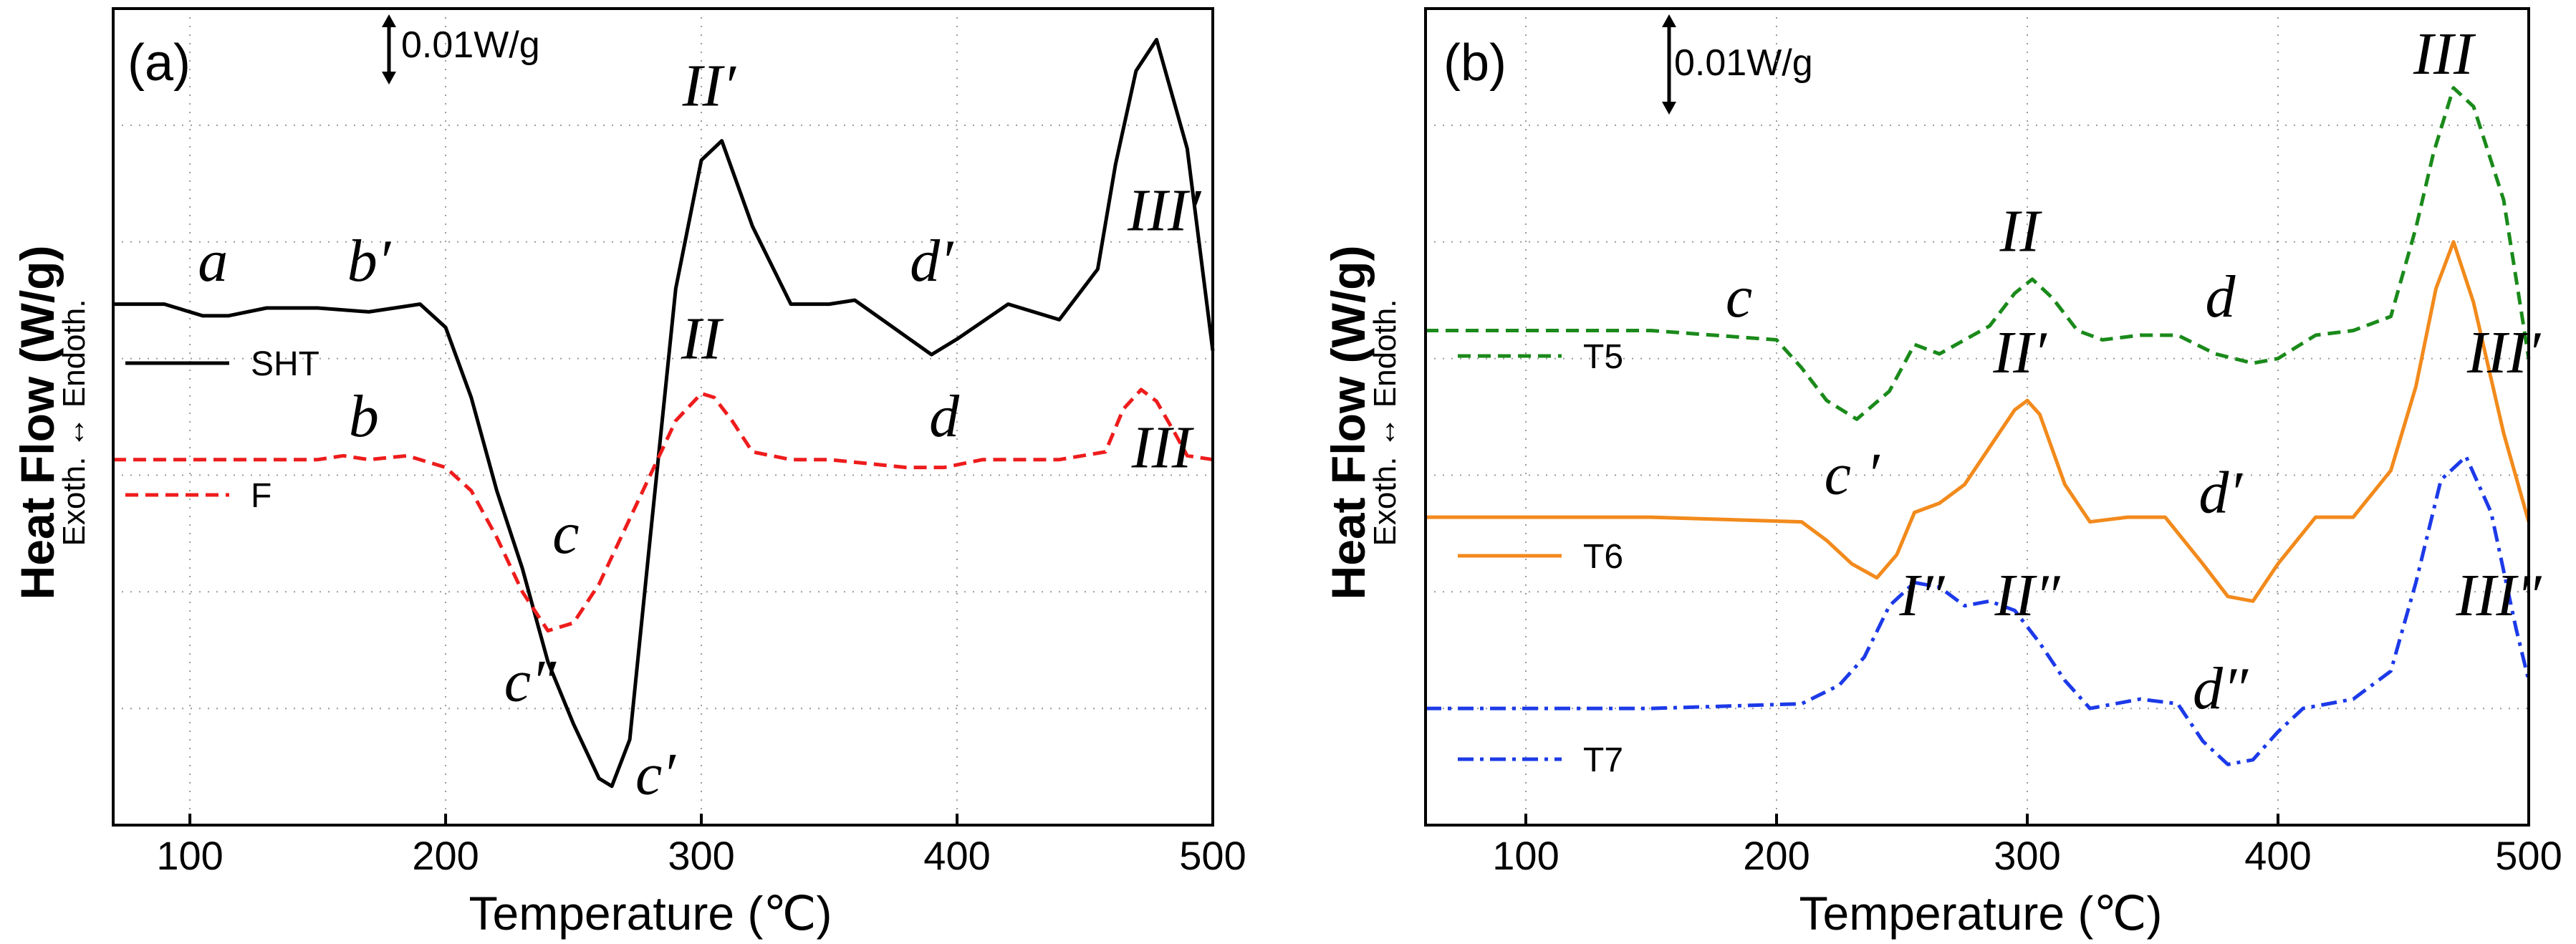 The width and height of the screenshot is (2576, 944). Describe the element at coordinates (37, 423) in the screenshot. I see `y-axis-label-a: Heat Flow (W/g)` at that location.